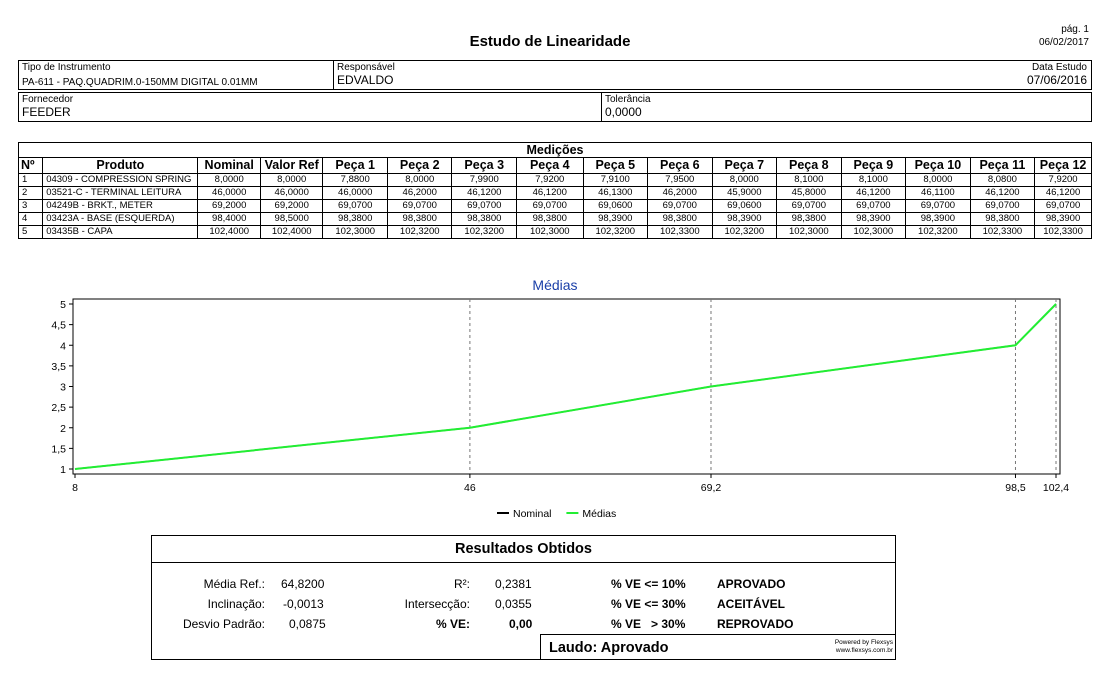 This screenshot has width=1113, height=689. What do you see at coordinates (648, 624) in the screenshot?
I see `criterio-3: % VE > 30%` at bounding box center [648, 624].